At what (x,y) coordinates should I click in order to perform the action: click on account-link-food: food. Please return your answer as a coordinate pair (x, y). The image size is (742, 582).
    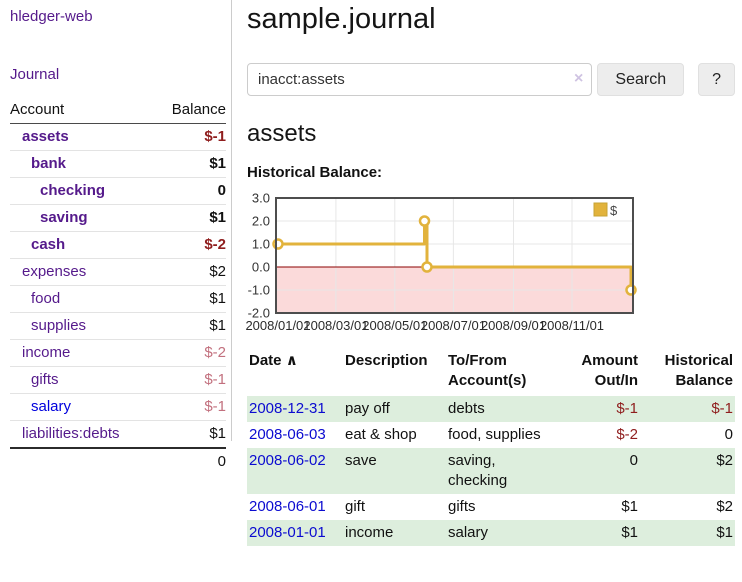
    Looking at the image, I should click on (46, 298).